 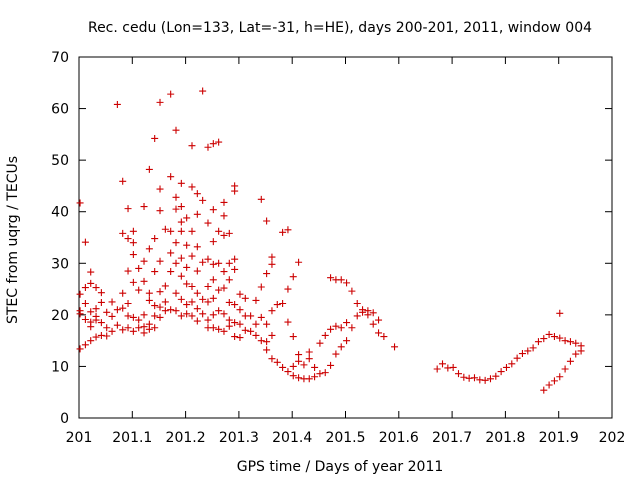 I want to click on x-tick-label: 201.7, so click(x=452, y=438).